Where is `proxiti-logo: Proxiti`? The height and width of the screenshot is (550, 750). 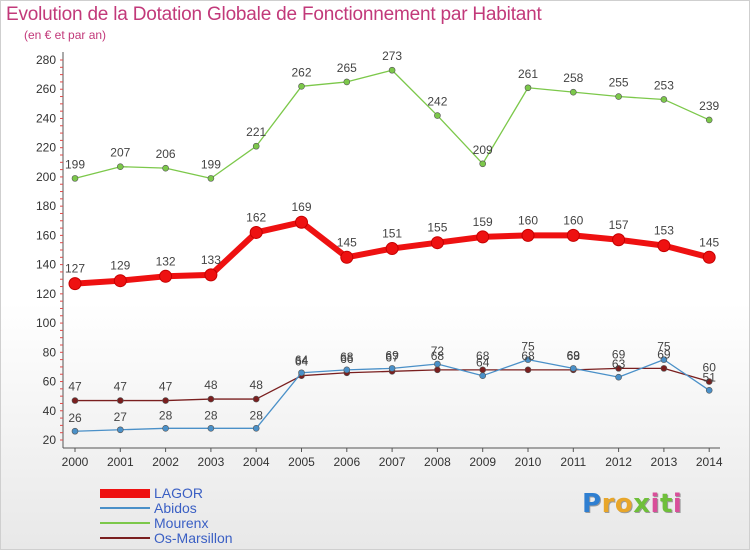 proxiti-logo: Proxiti is located at coordinates (632, 504).